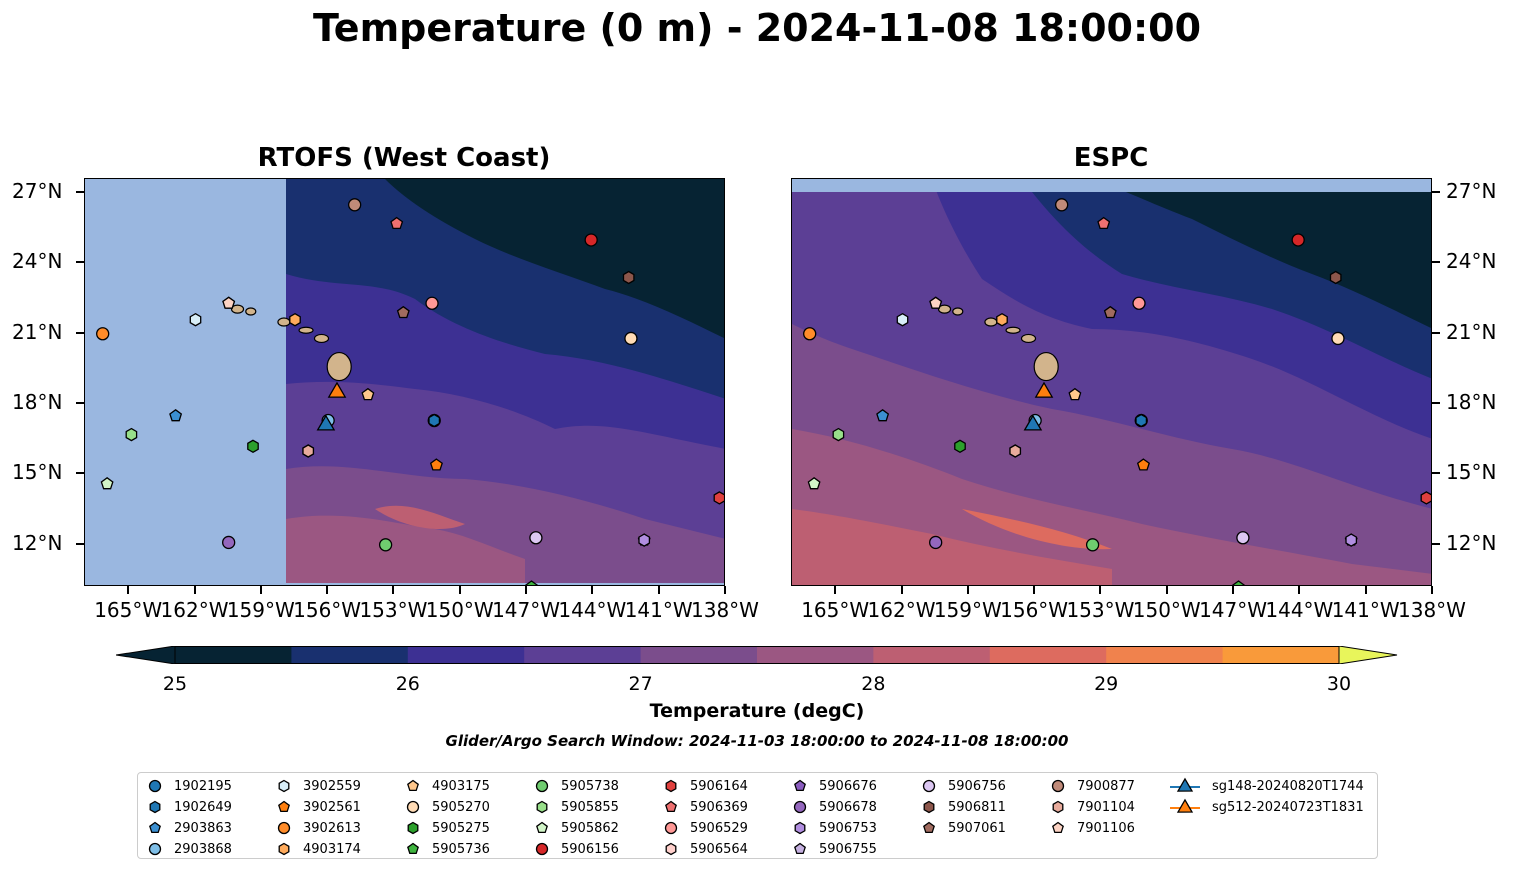 This screenshot has height=889, width=1514. I want to click on legend-label: 4903174, so click(332, 849).